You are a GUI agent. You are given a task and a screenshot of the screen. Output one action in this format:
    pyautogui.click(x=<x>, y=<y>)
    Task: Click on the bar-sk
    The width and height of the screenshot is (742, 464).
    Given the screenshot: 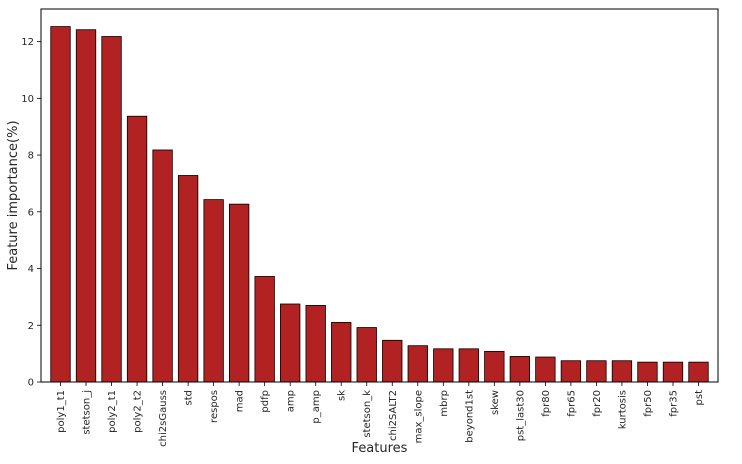 What is the action you would take?
    pyautogui.click(x=341, y=352)
    